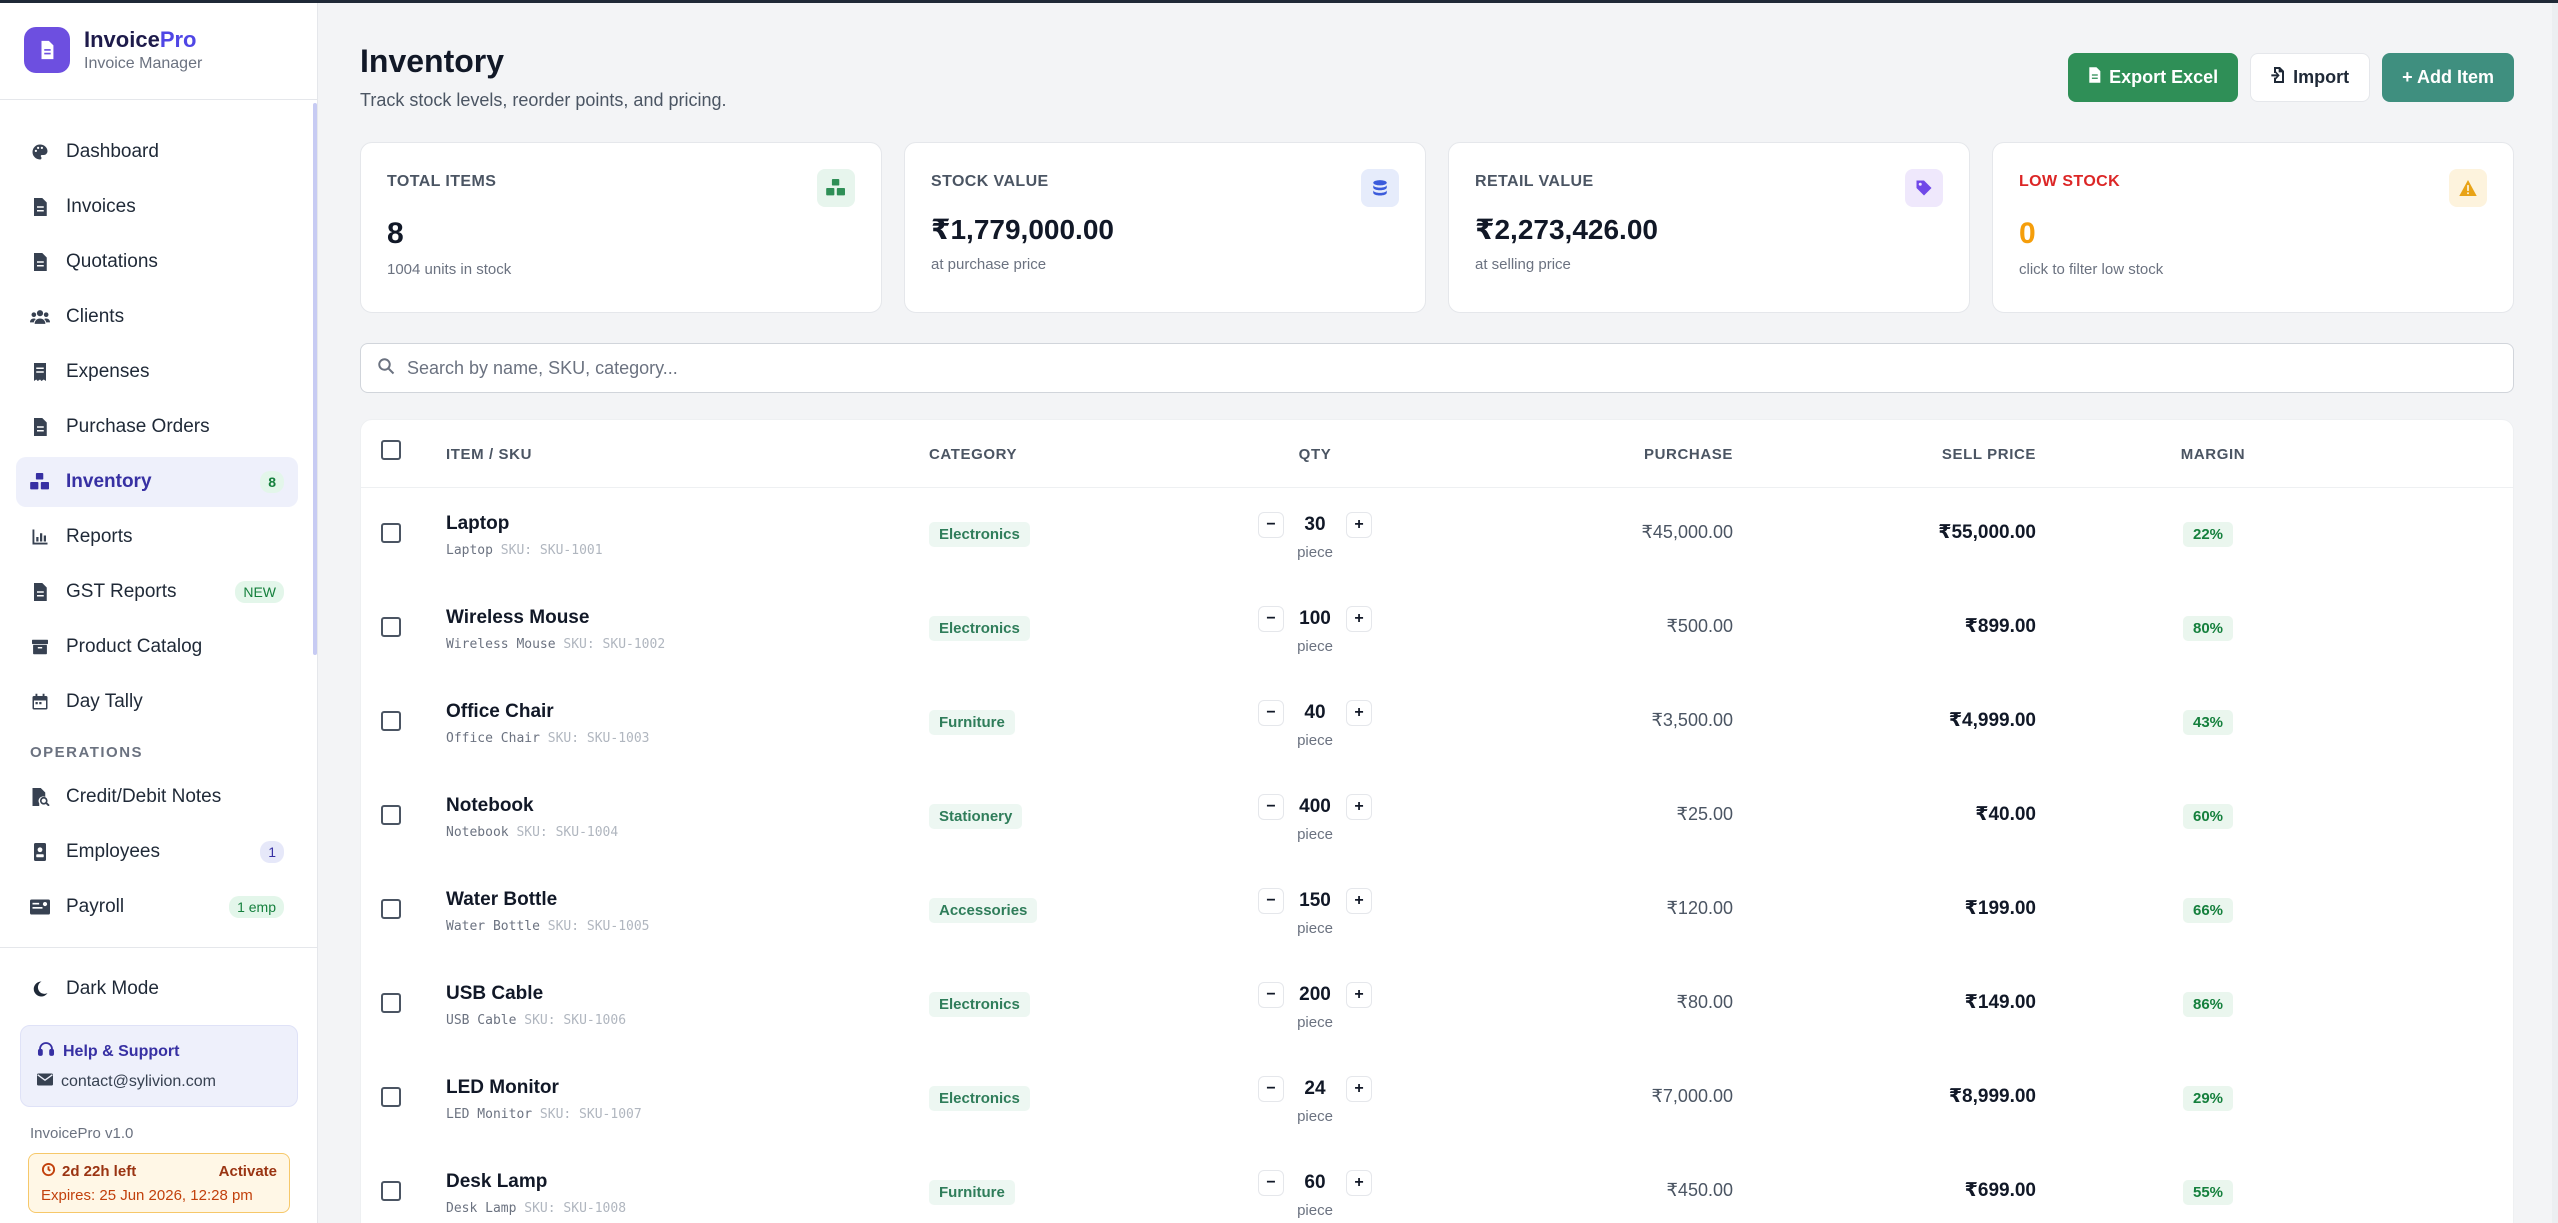 This screenshot has width=2558, height=1223. Describe the element at coordinates (1315, 806) in the screenshot. I see `quantity-value: 400` at that location.